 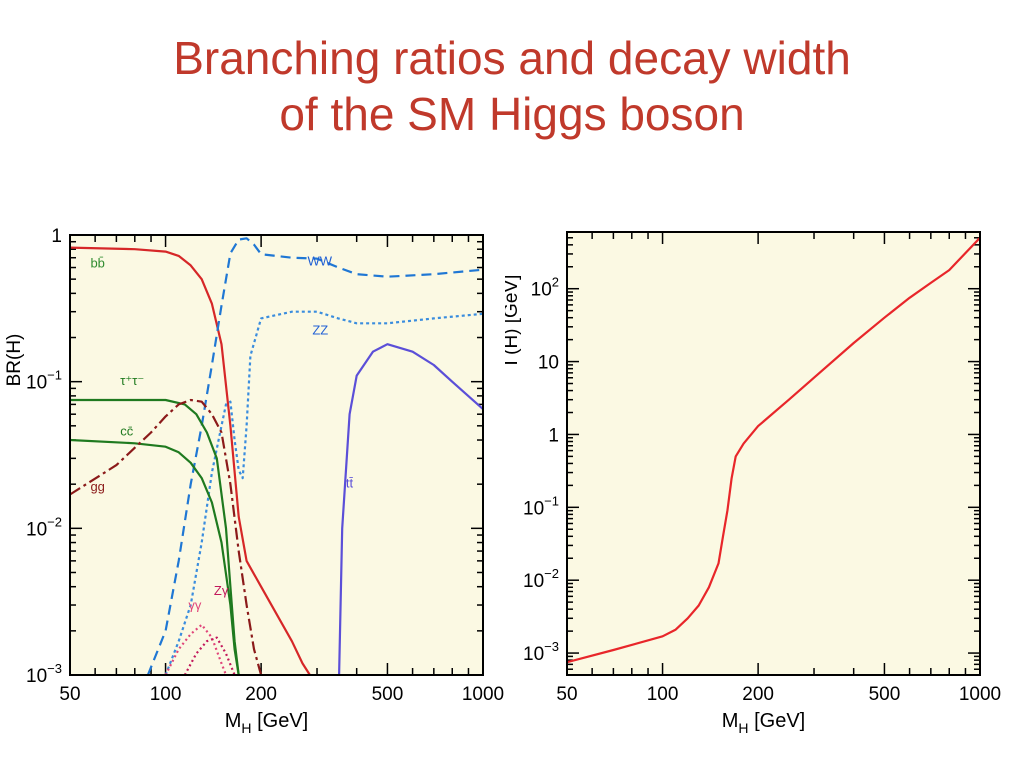 What do you see at coordinates (221, 590) in the screenshot?
I see `series-label-8: Zγ` at bounding box center [221, 590].